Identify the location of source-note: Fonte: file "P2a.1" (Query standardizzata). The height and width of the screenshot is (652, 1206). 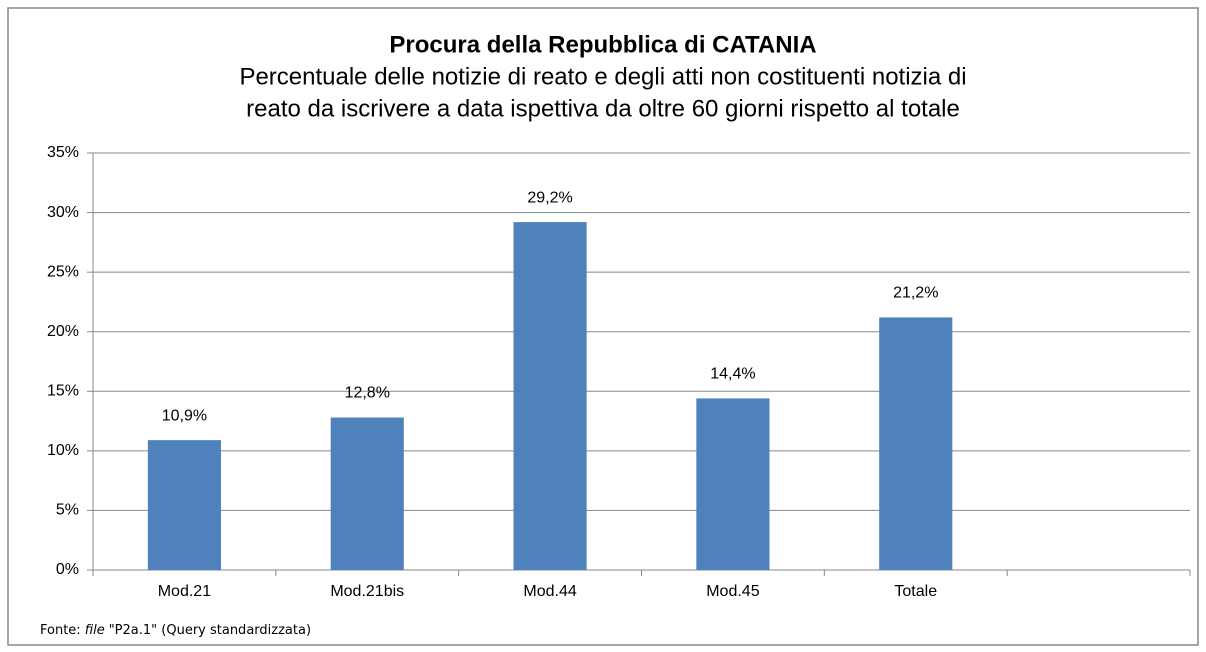
(175, 630).